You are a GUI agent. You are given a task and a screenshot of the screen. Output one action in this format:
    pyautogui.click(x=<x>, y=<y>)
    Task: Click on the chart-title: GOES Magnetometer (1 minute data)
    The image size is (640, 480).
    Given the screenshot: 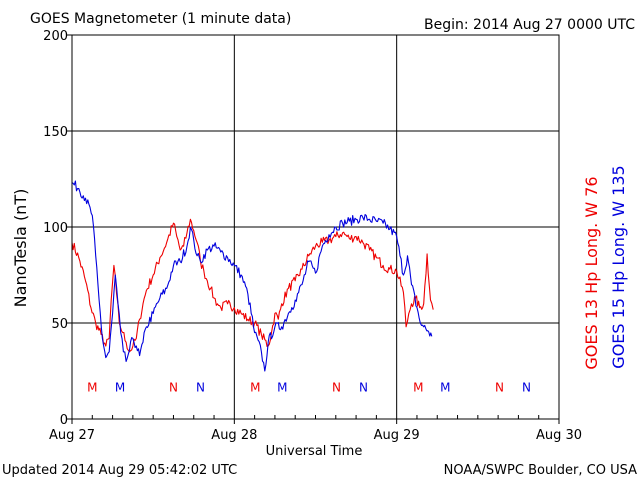 What is the action you would take?
    pyautogui.click(x=160, y=19)
    